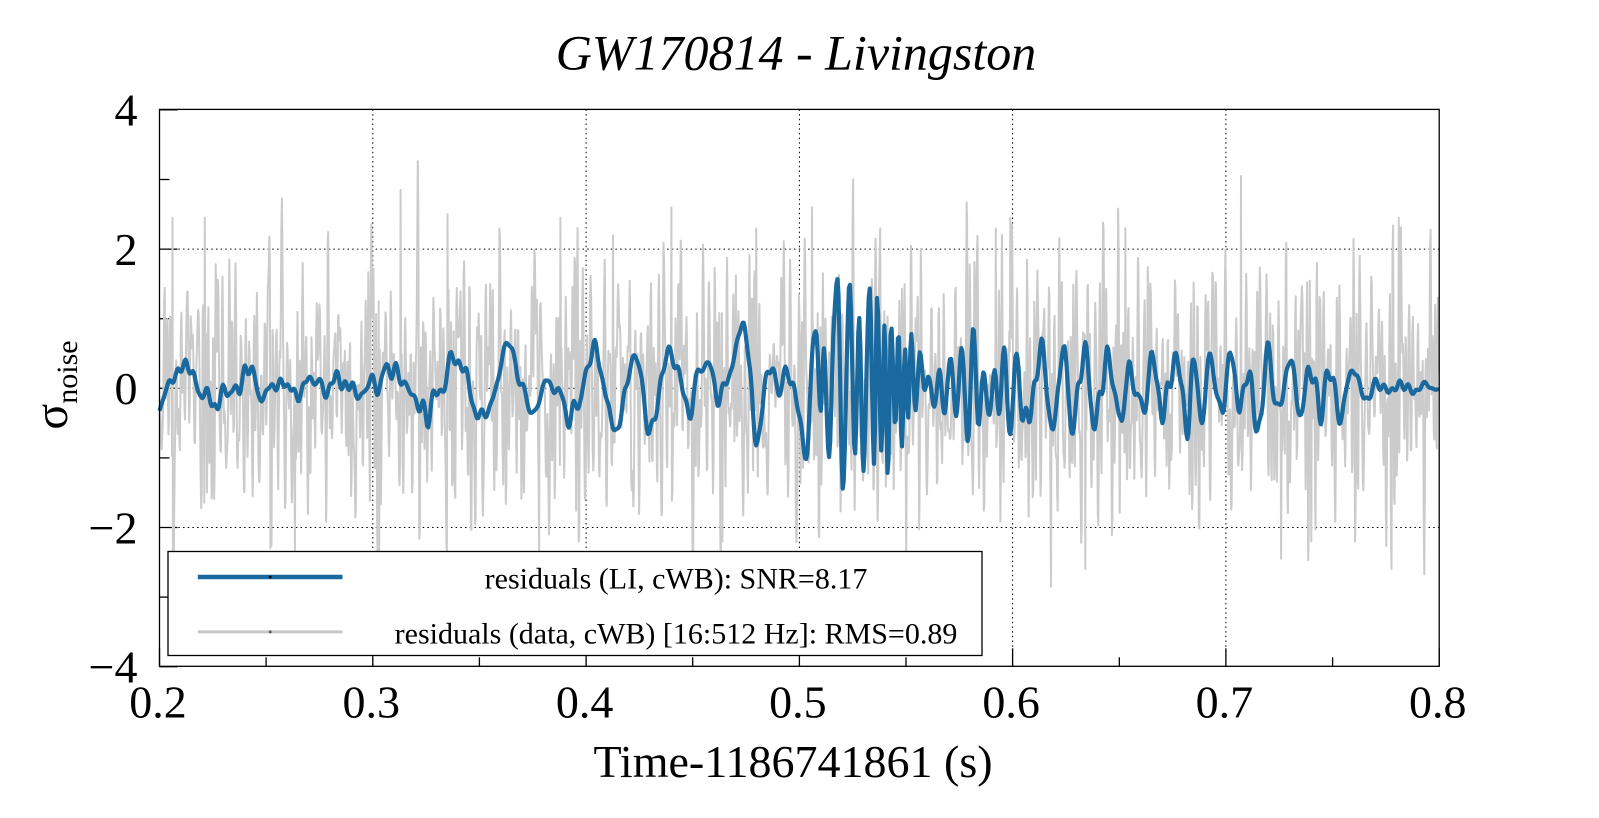  Describe the element at coordinates (1438, 701) in the screenshot. I see `svg-text: 0.8` at that location.